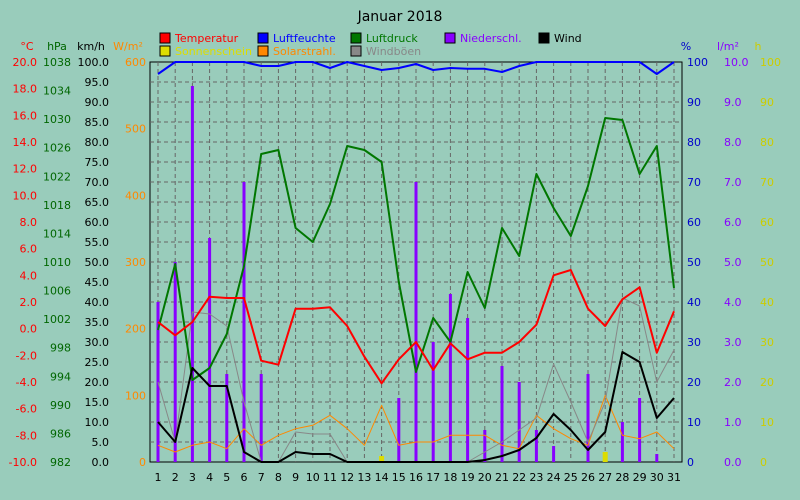  I want to click on pressure-tick-label: 994, so click(60, 376).